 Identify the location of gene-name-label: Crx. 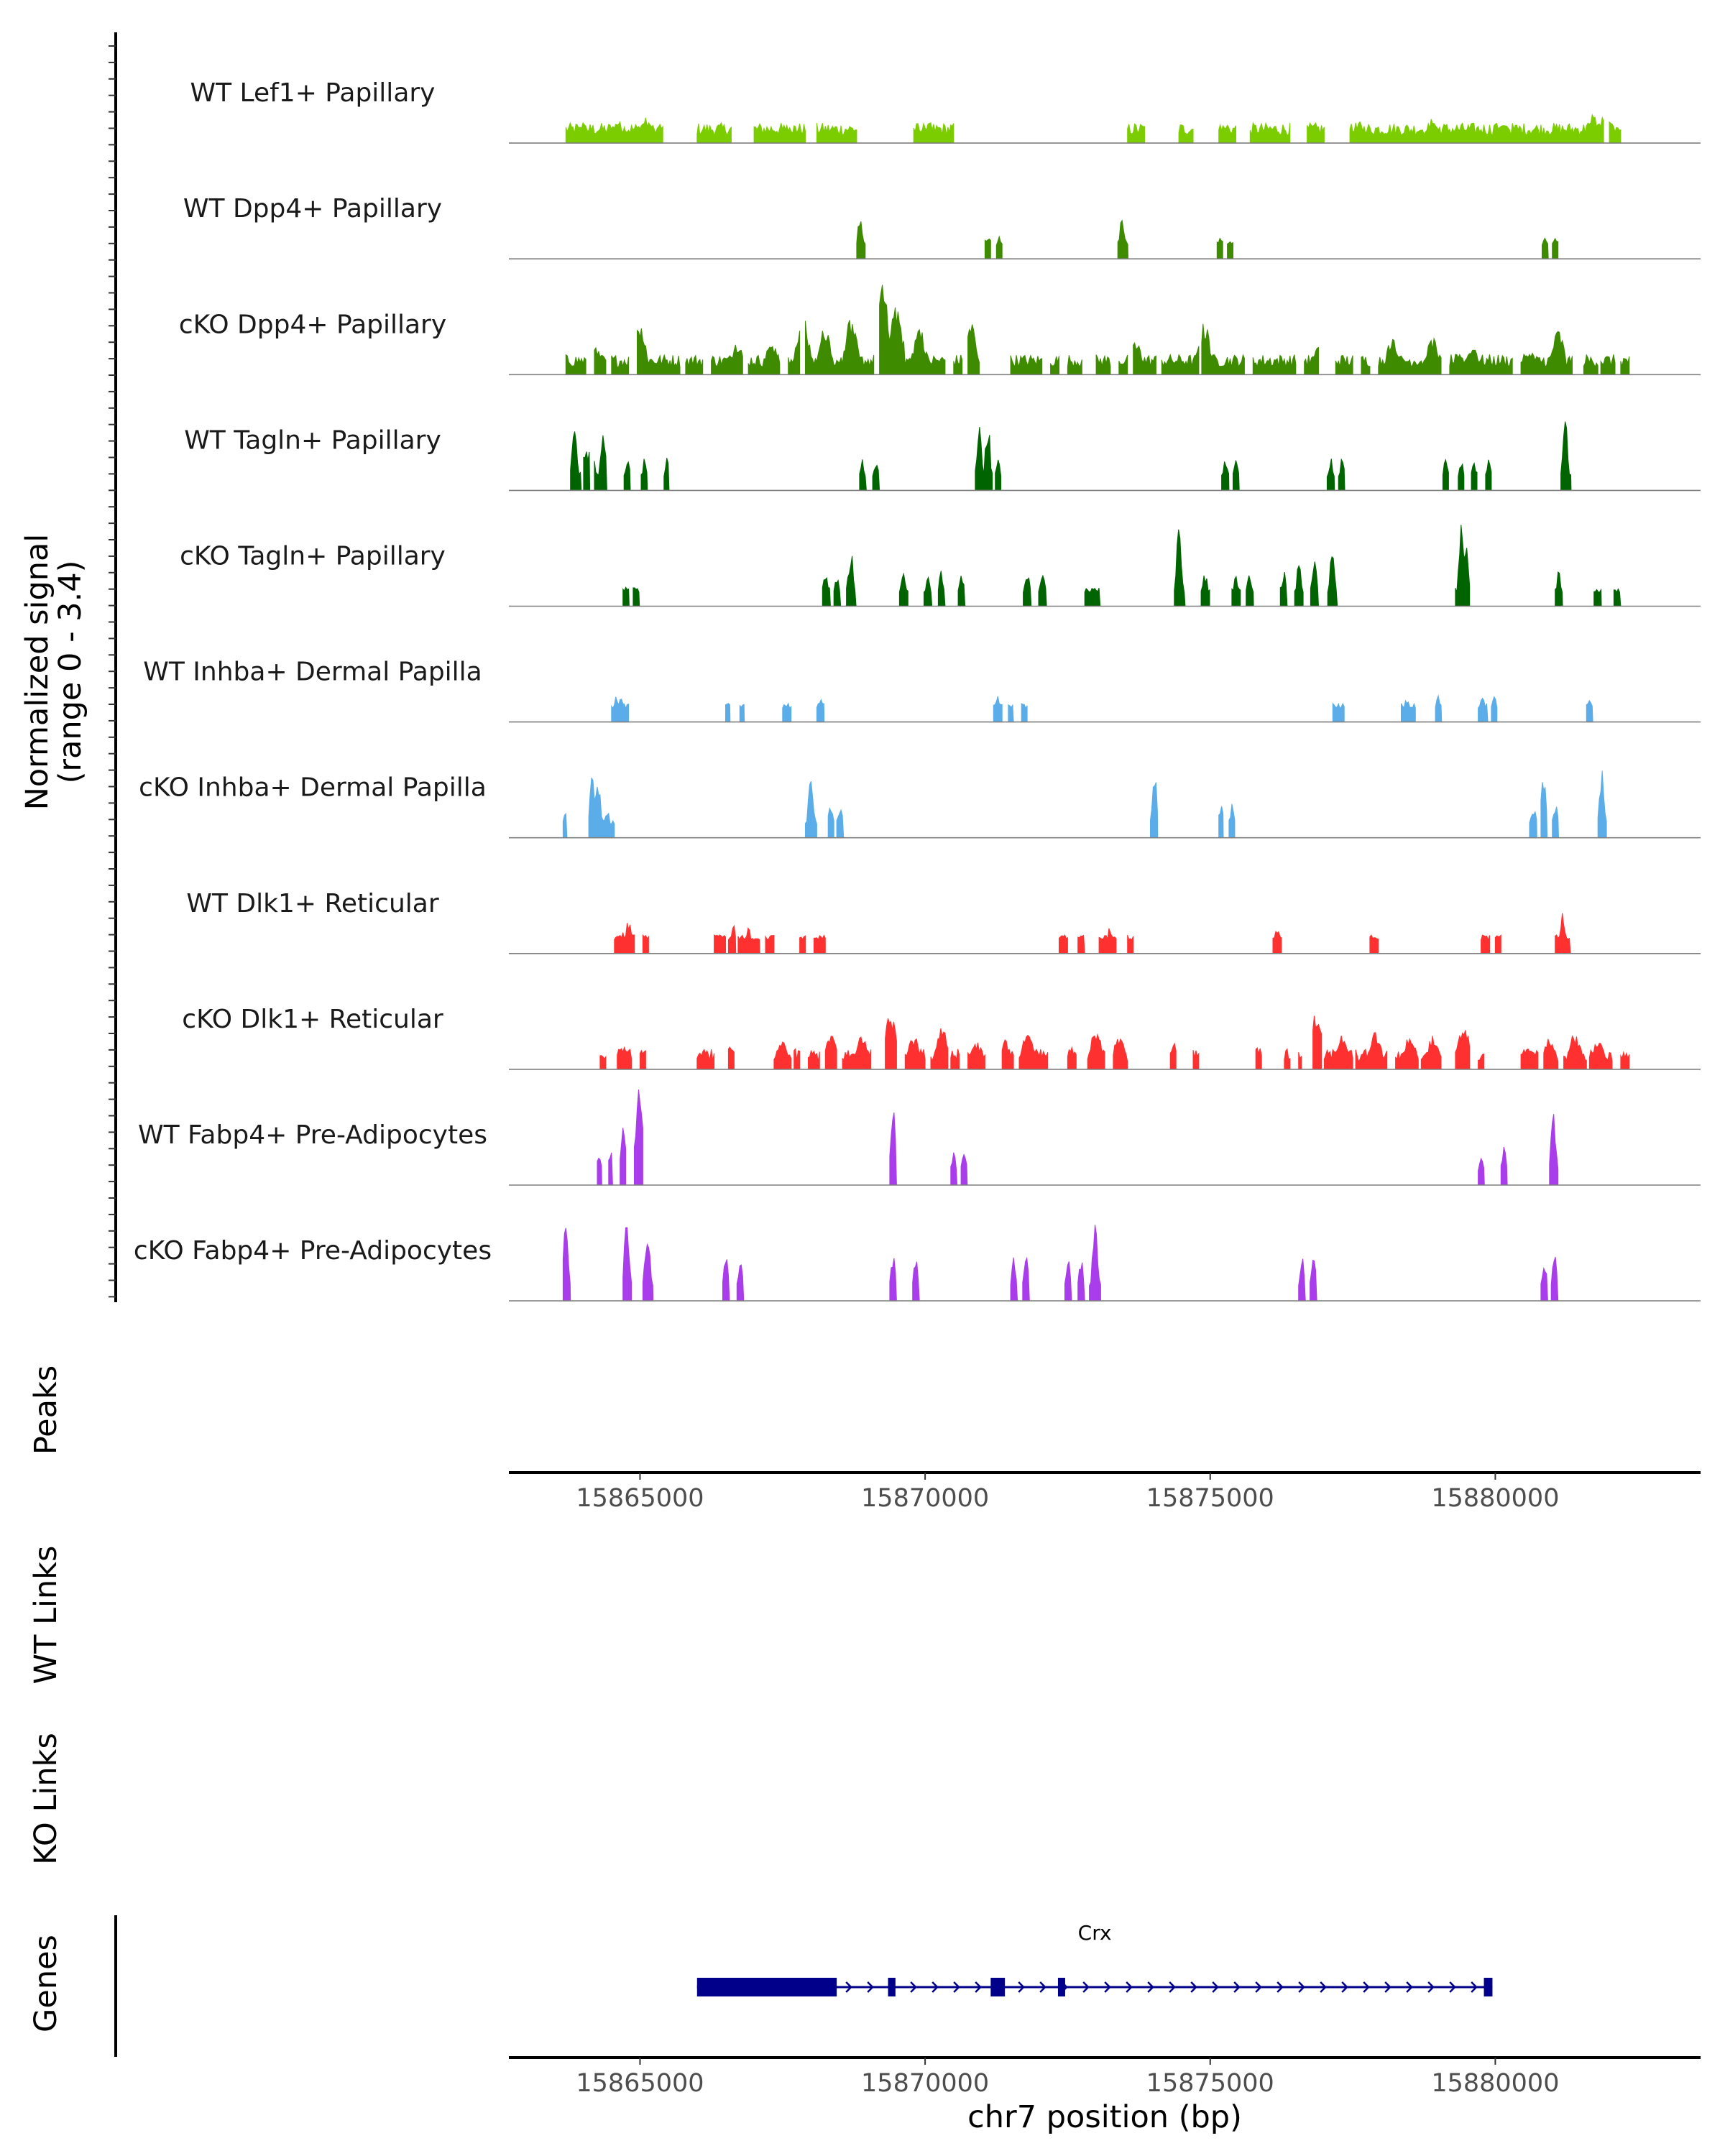
(1095, 1933).